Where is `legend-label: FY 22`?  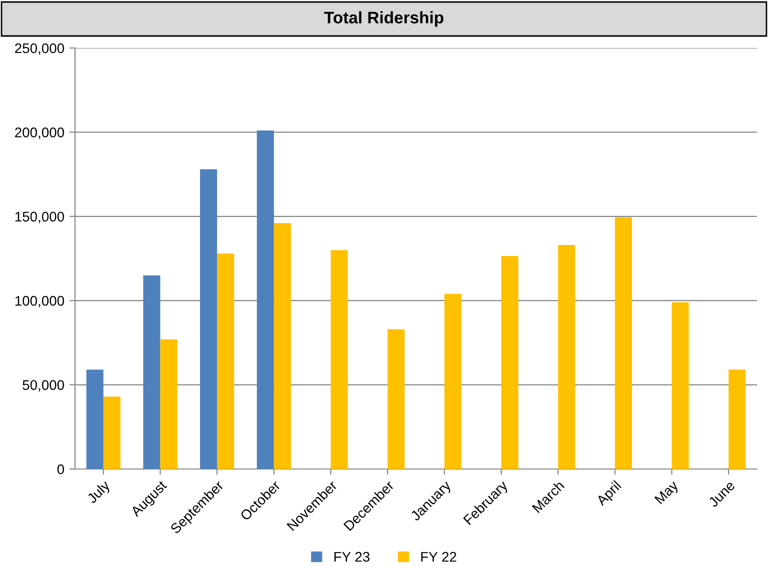 legend-label: FY 22 is located at coordinates (438, 557).